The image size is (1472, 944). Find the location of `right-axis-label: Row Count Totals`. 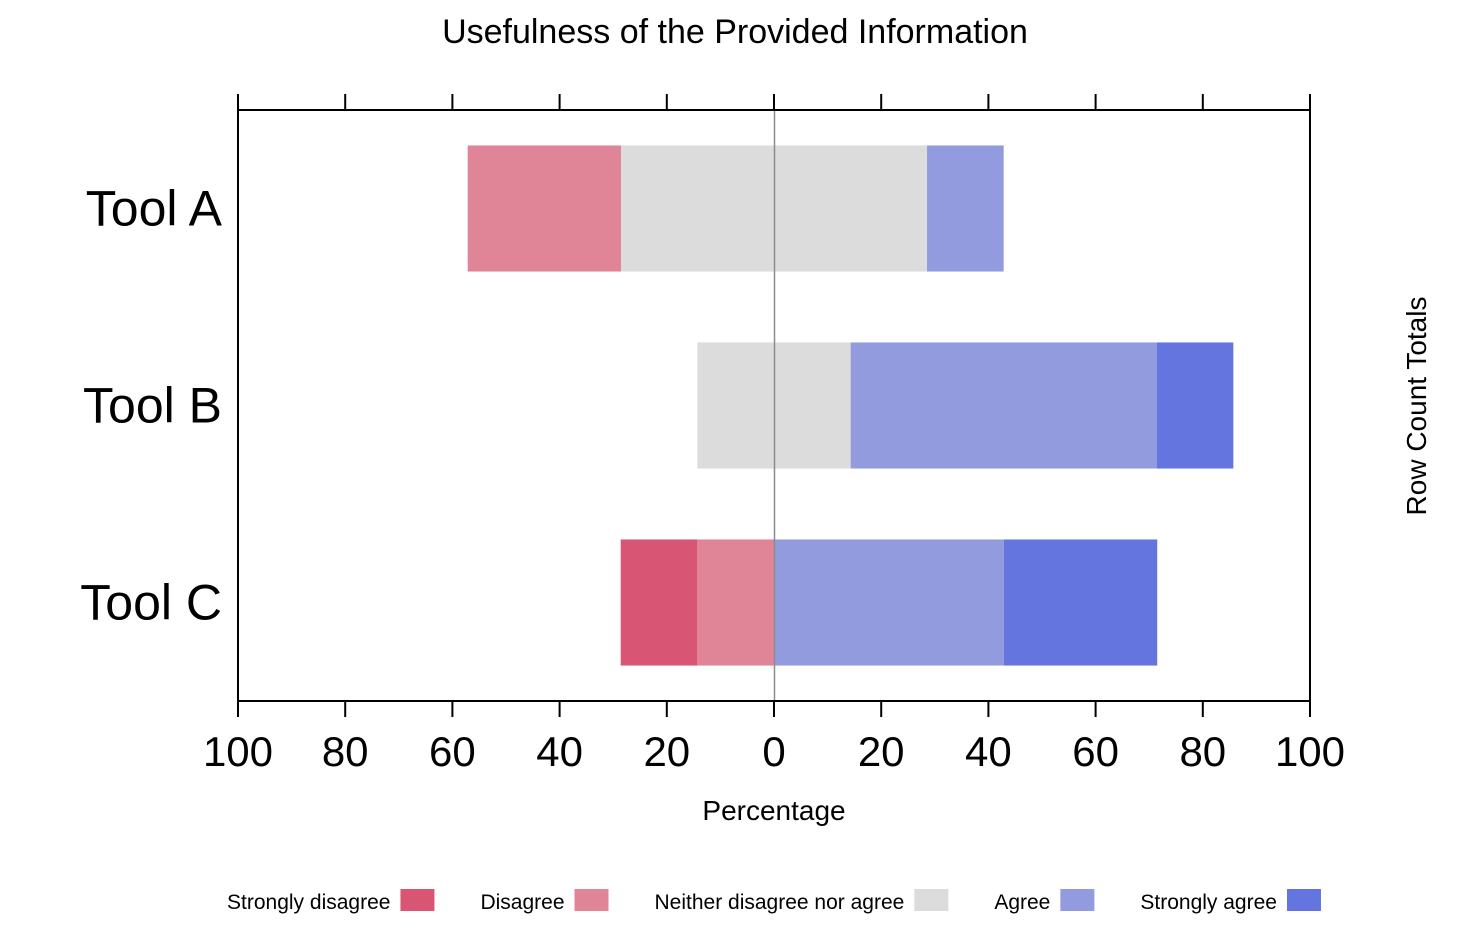

right-axis-label: Row Count Totals is located at coordinates (1416, 406).